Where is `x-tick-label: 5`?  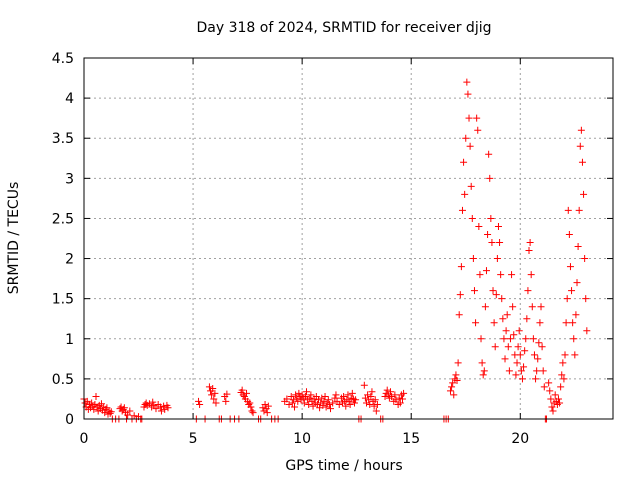
x-tick-label: 5 is located at coordinates (193, 439).